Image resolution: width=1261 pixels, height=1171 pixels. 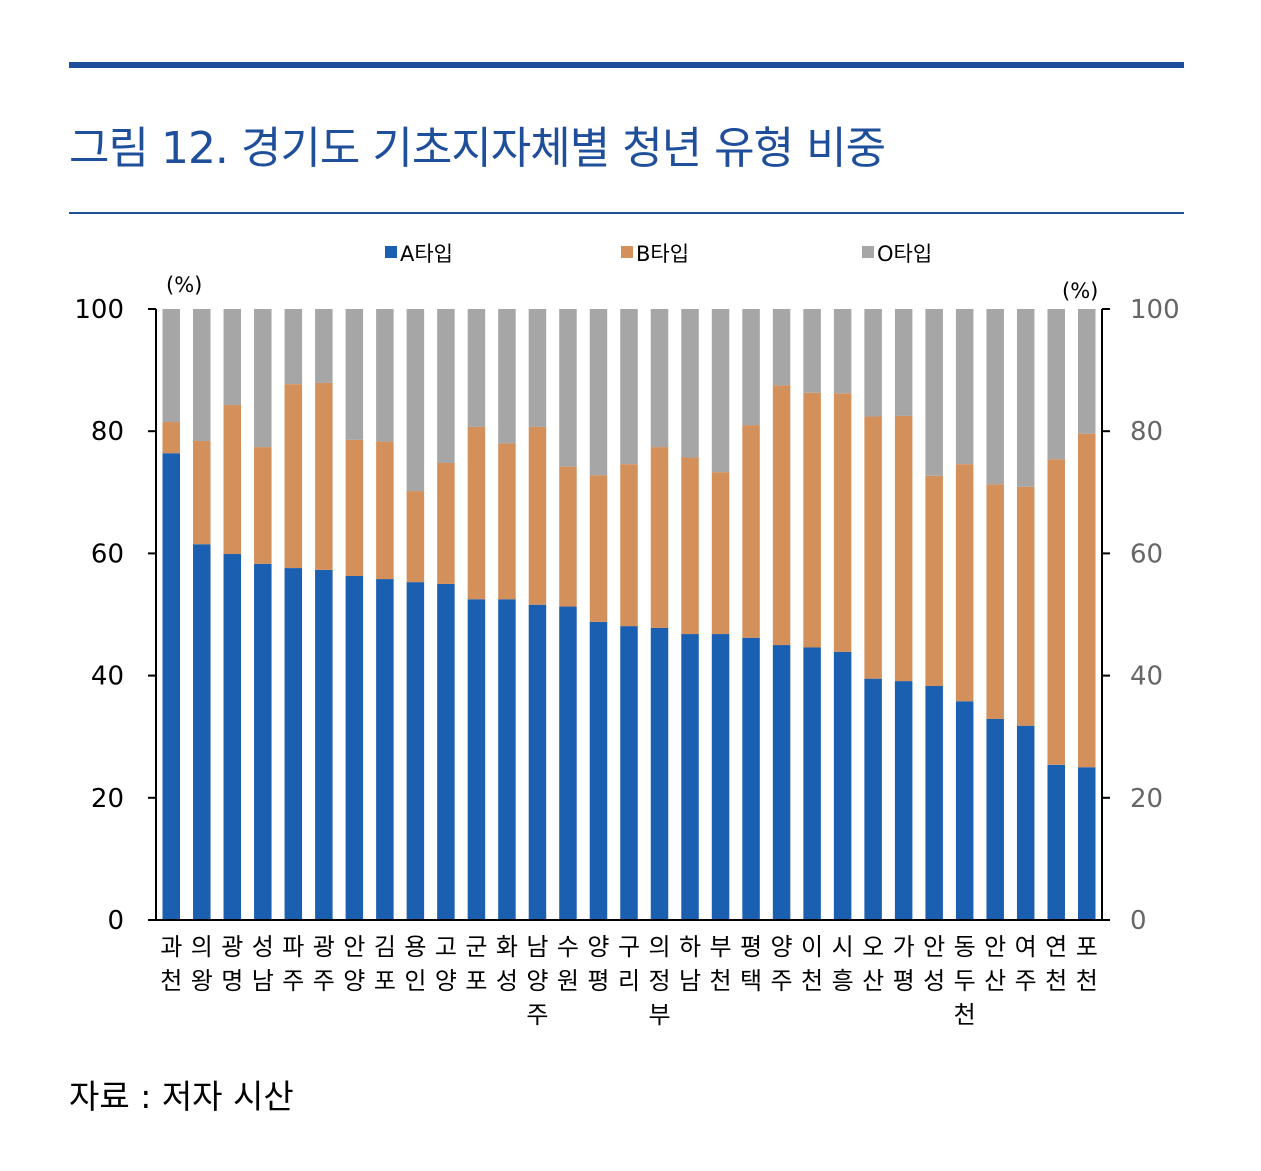 What do you see at coordinates (1146, 677) in the screenshot?
I see `y-tick-label-right: 40` at bounding box center [1146, 677].